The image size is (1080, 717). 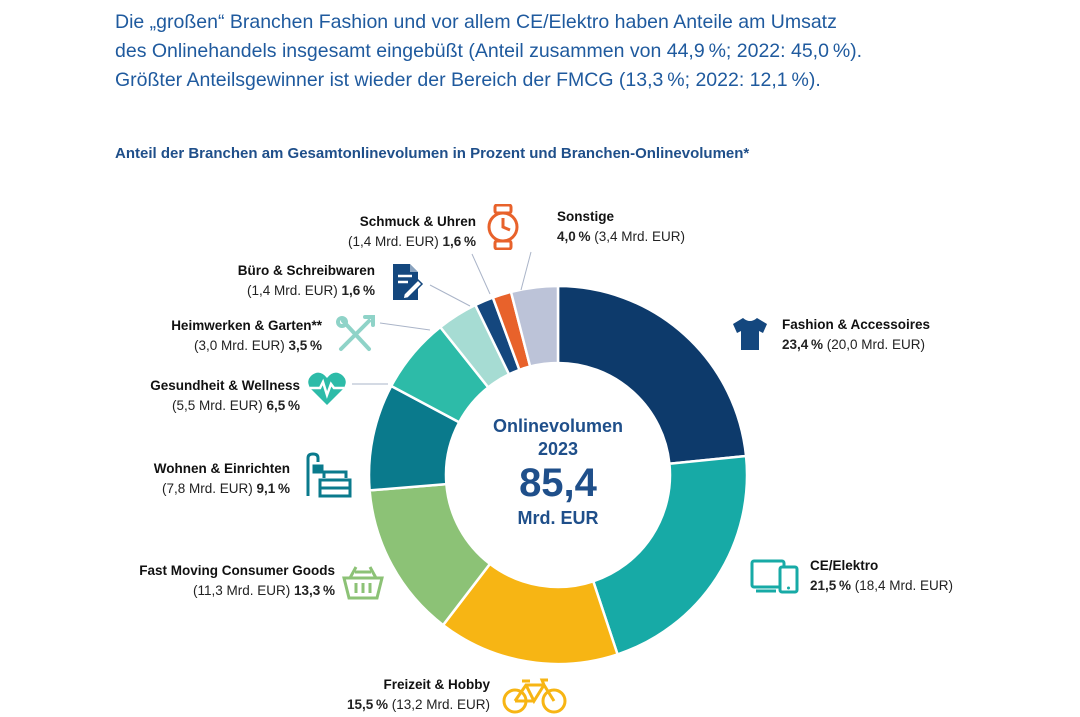 I want to click on label-sonstige-pct: 4,0 %, so click(x=574, y=236).